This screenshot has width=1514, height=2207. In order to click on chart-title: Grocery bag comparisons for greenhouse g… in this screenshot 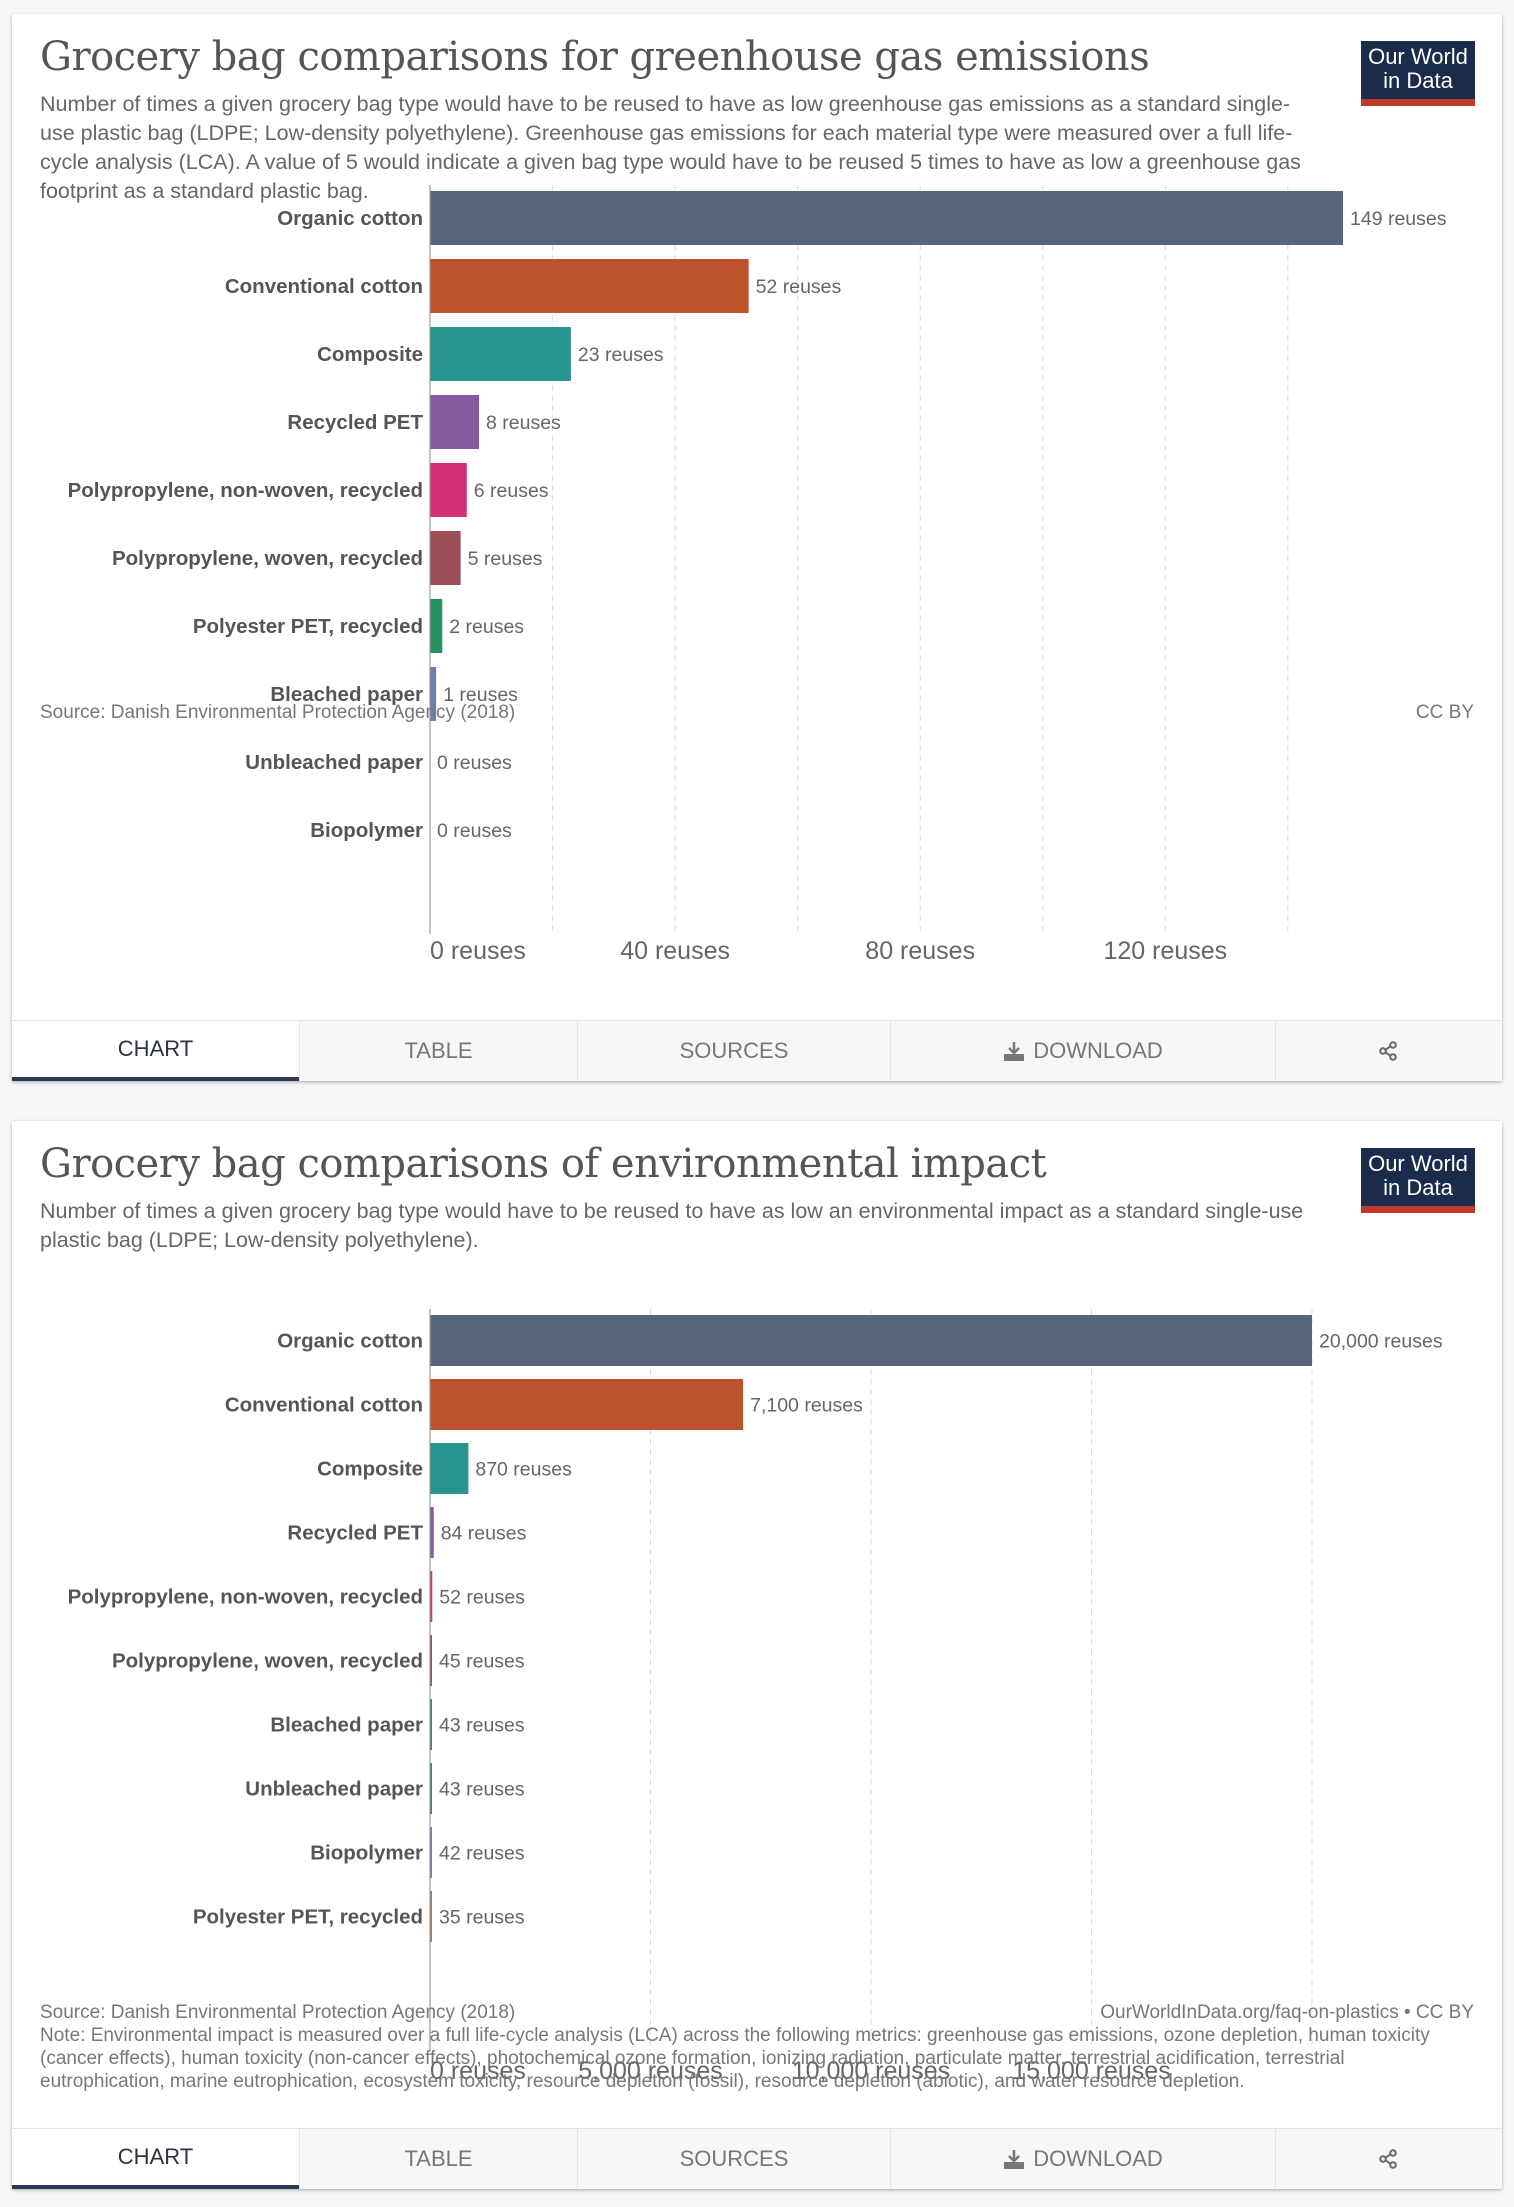, I will do `click(595, 57)`.